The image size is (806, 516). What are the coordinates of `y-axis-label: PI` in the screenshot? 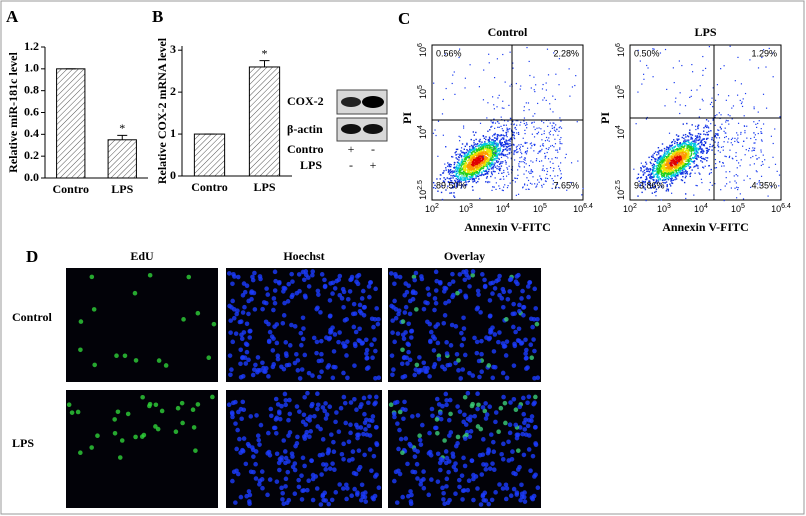 It's located at (407, 118).